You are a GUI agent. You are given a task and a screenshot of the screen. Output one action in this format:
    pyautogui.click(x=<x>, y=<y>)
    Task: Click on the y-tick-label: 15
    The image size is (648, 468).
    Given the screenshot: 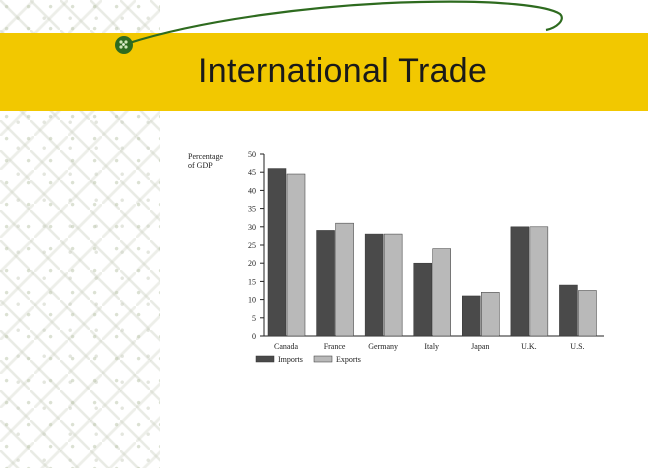 What is the action you would take?
    pyautogui.click(x=252, y=281)
    